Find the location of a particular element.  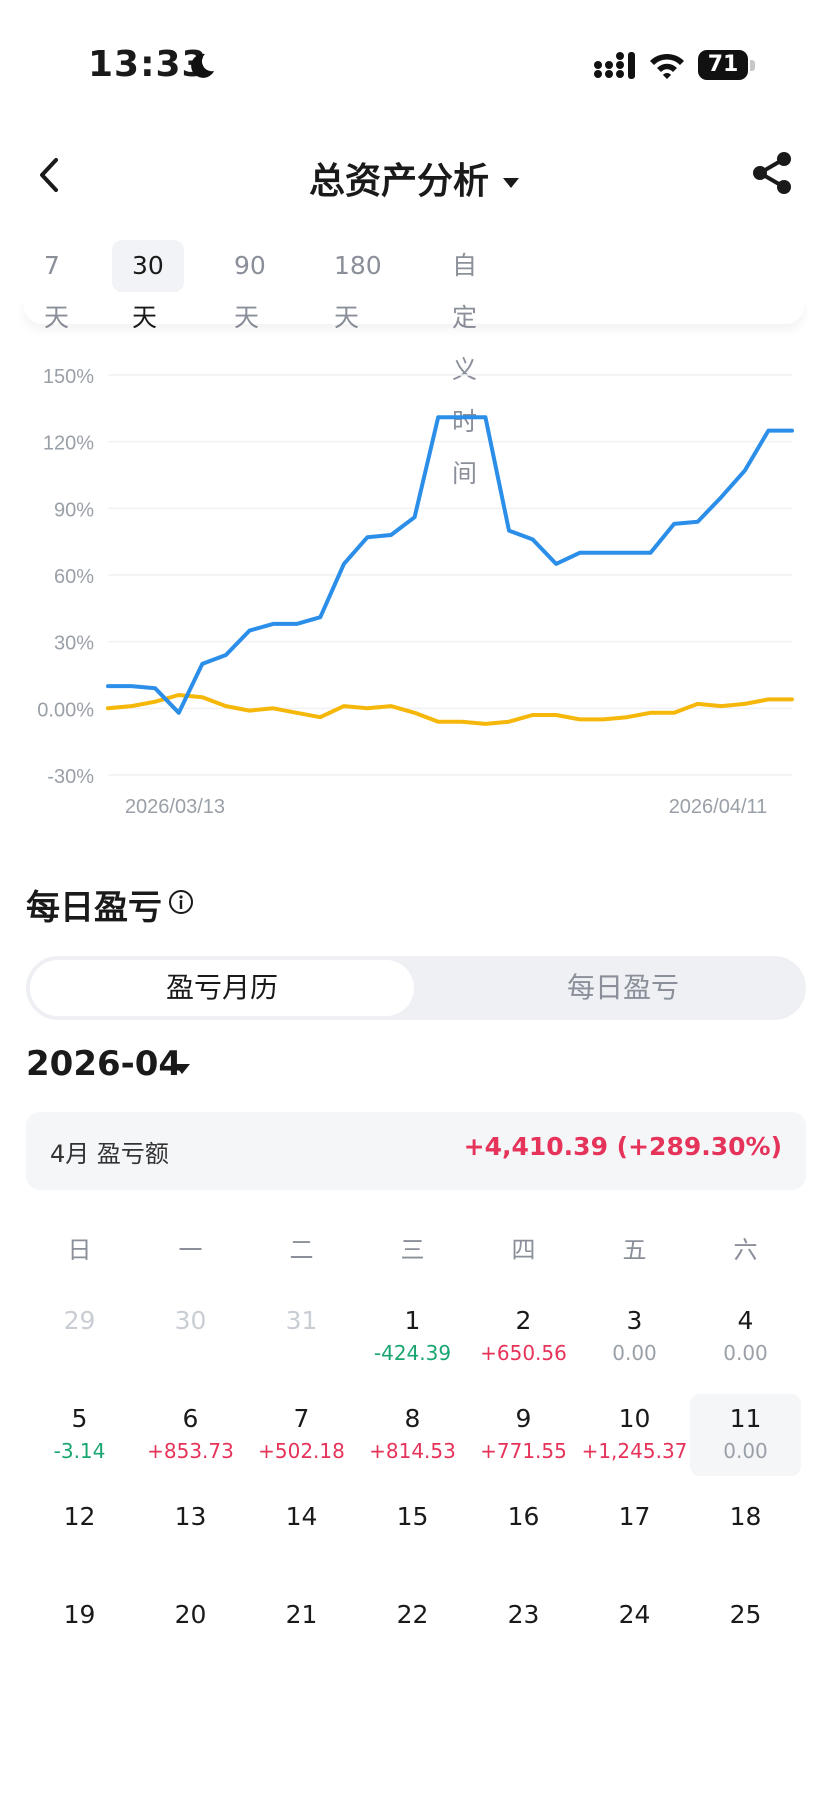

day-number: 4 is located at coordinates (745, 1320).